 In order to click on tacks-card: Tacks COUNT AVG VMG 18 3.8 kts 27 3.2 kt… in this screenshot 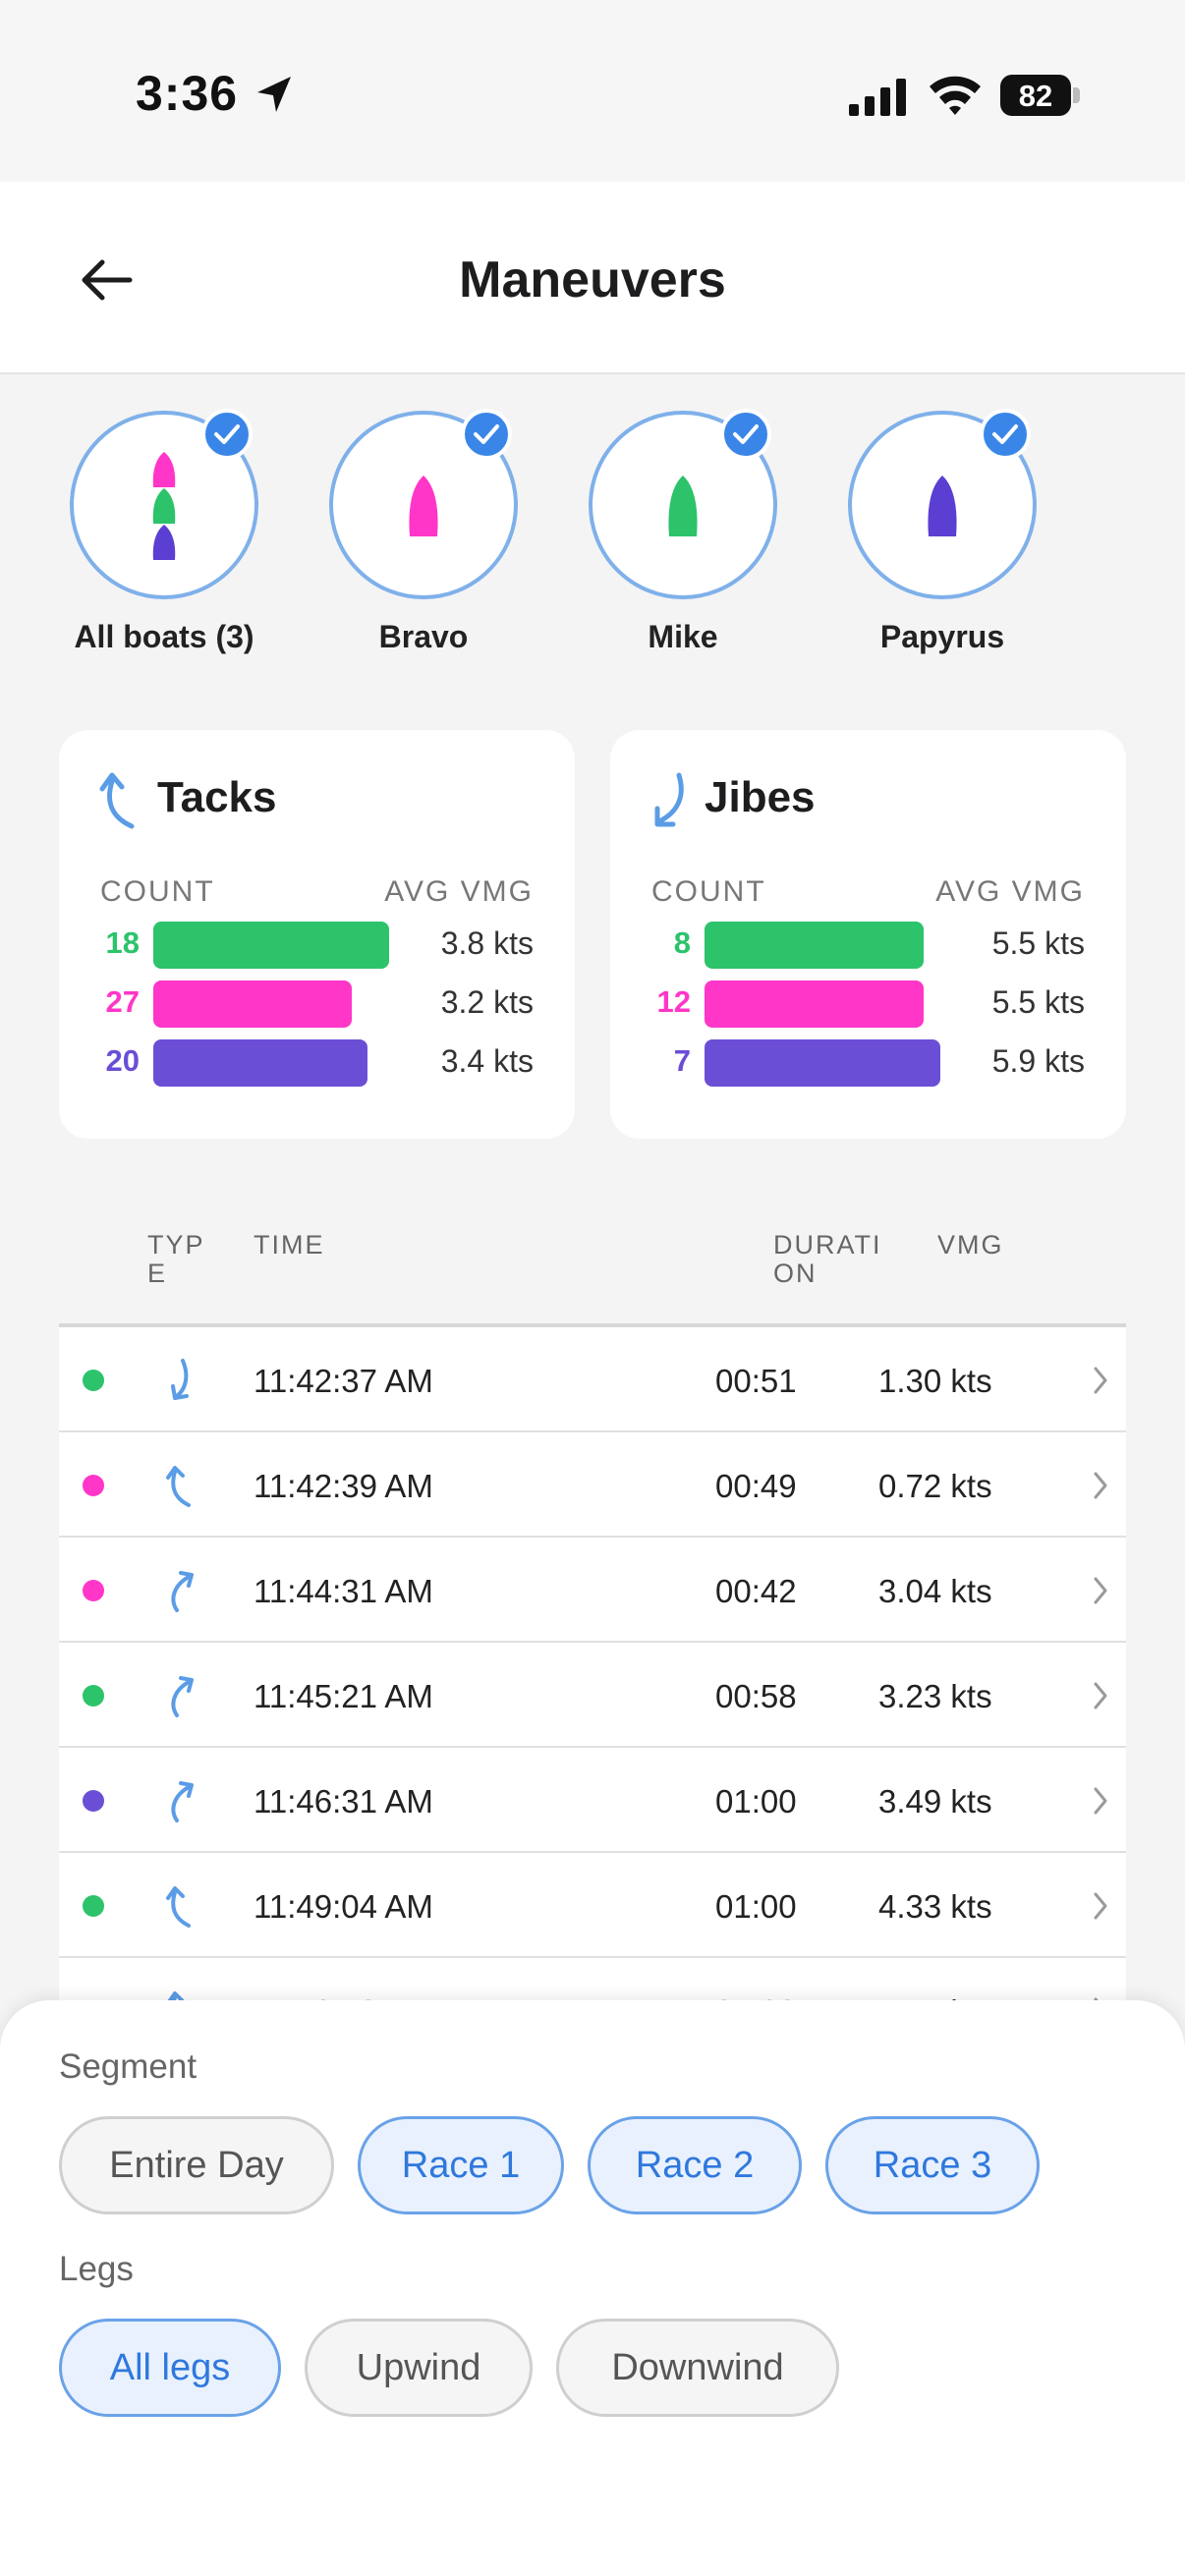, I will do `click(317, 934)`.